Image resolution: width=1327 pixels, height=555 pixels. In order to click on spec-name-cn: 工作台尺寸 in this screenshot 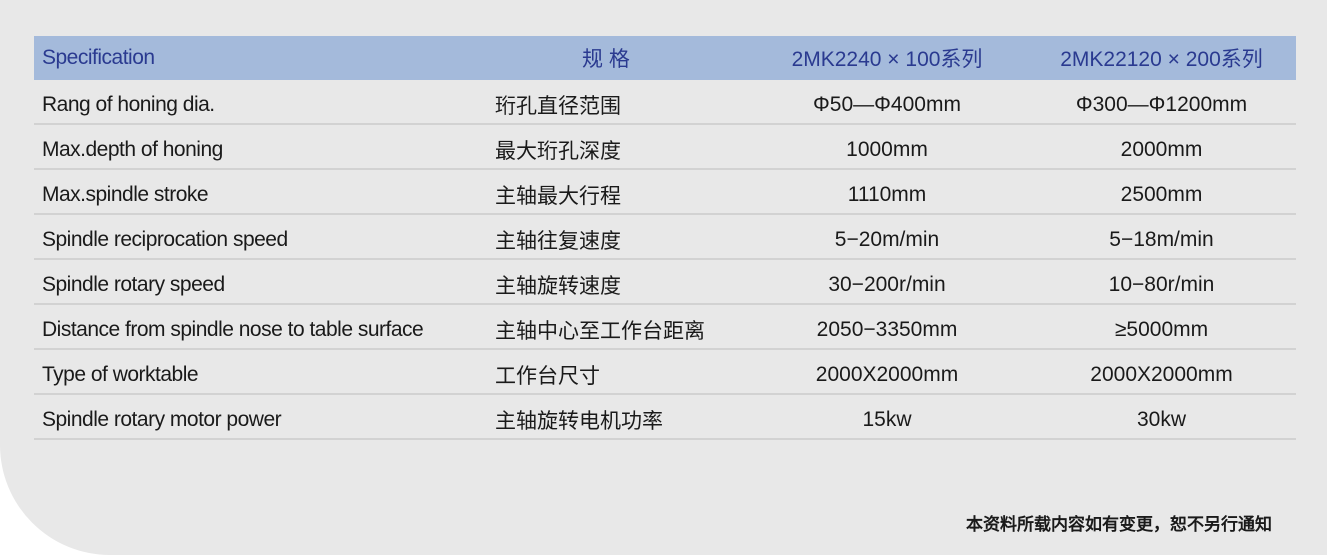, I will do `click(547, 376)`.